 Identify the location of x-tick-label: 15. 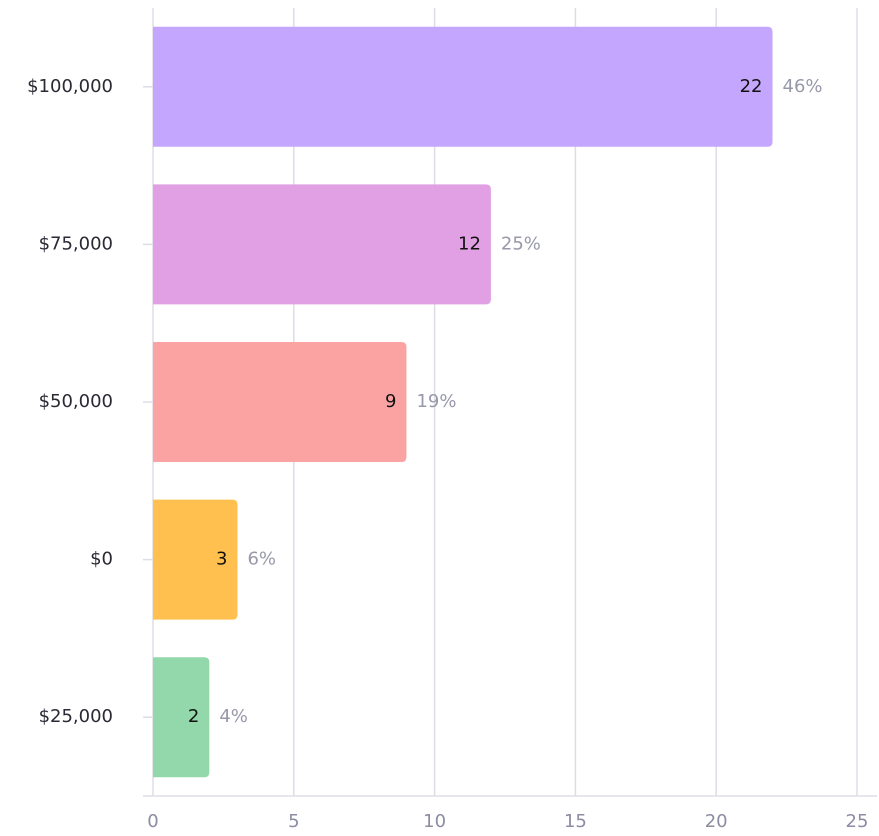
(575, 821).